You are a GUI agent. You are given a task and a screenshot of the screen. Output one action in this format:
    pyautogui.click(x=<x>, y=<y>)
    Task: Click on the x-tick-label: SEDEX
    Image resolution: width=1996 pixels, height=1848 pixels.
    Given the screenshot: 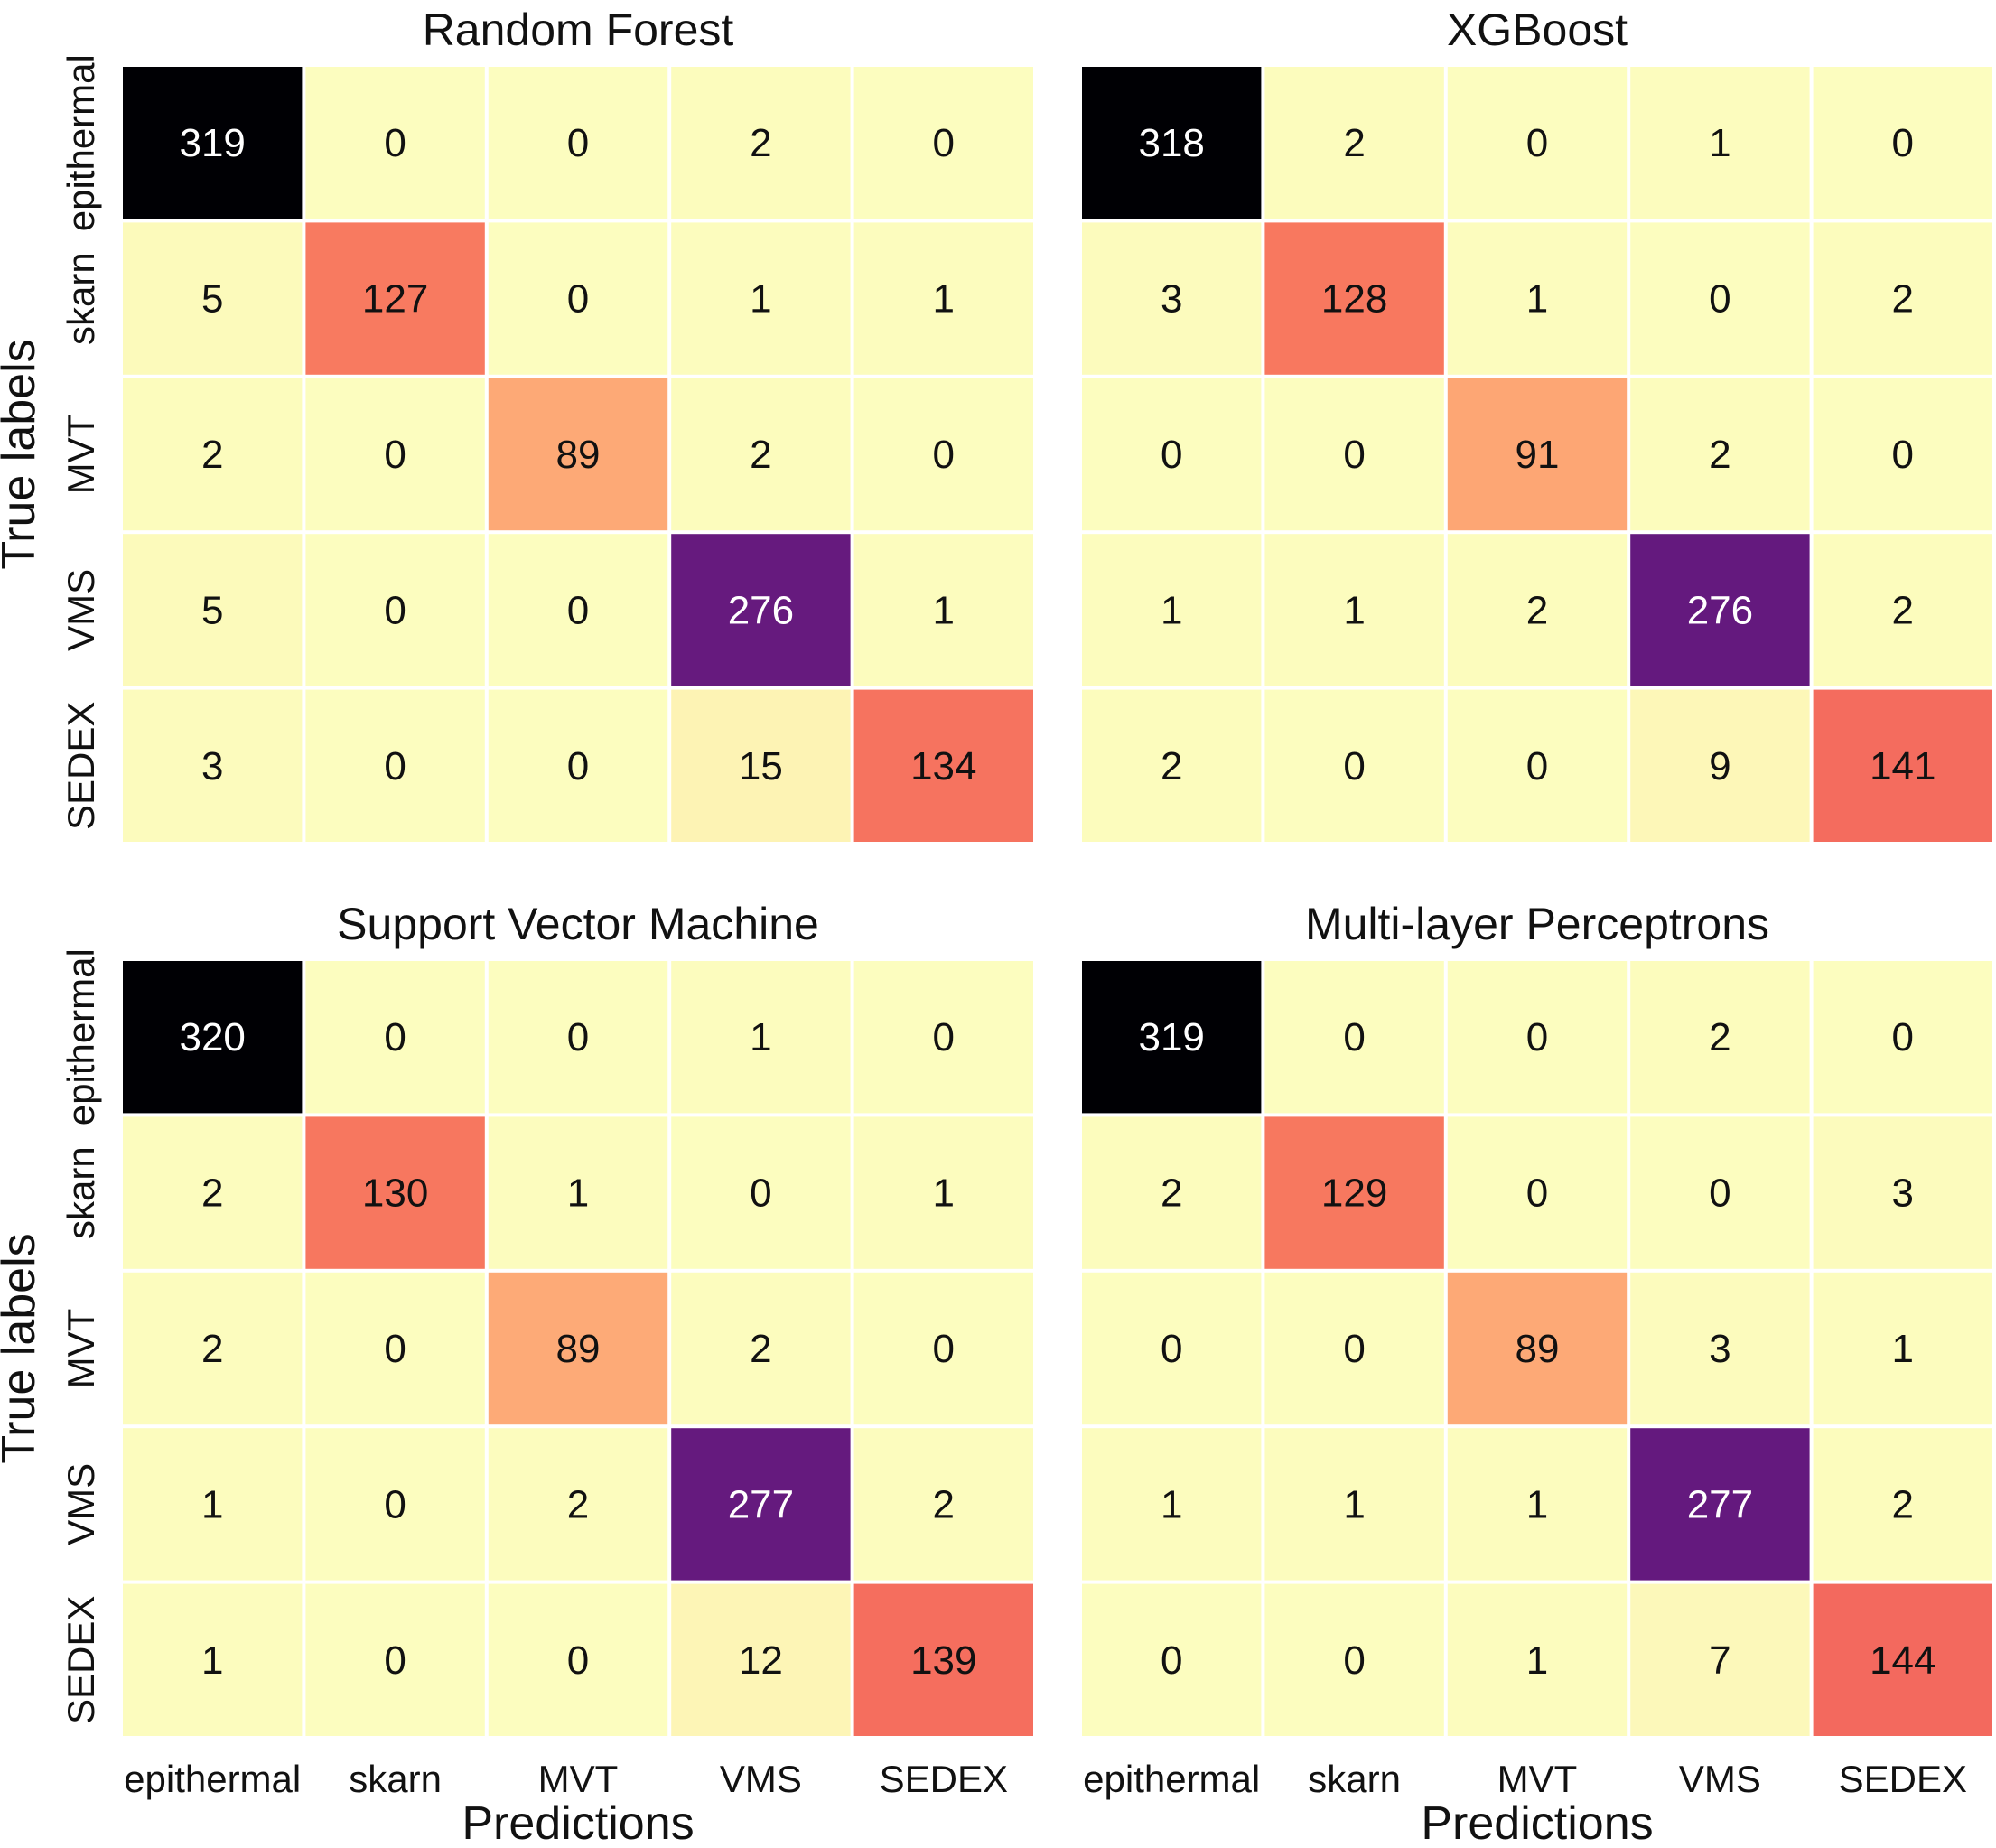 What is the action you would take?
    pyautogui.click(x=944, y=1779)
    